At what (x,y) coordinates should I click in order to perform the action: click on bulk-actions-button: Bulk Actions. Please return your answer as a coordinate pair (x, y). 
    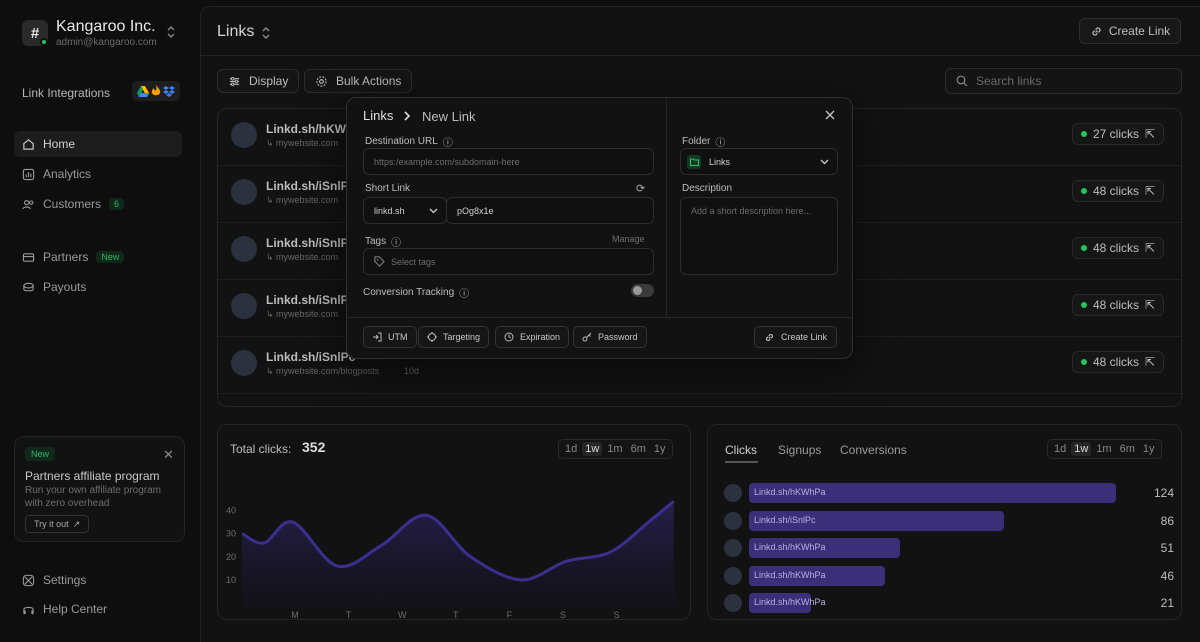
    Looking at the image, I should click on (358, 81).